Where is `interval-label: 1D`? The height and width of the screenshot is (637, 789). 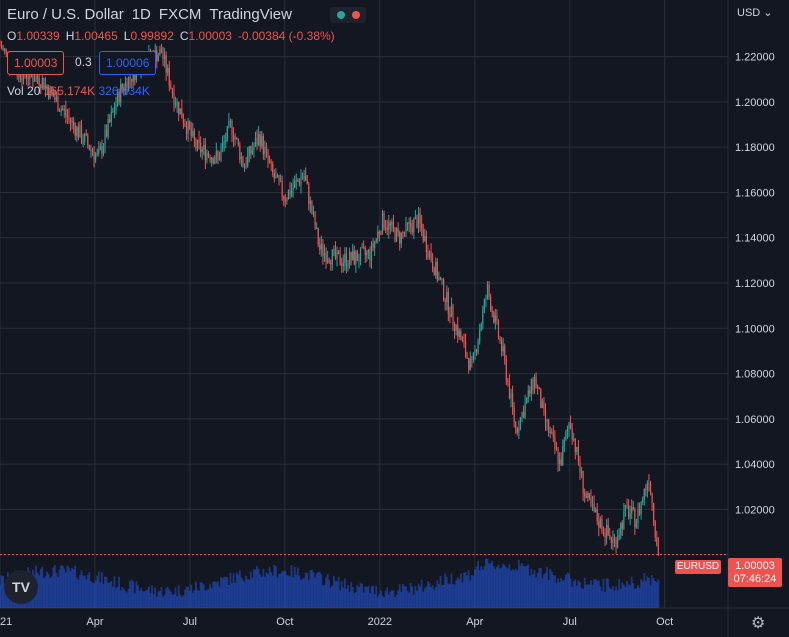 interval-label: 1D is located at coordinates (141, 14).